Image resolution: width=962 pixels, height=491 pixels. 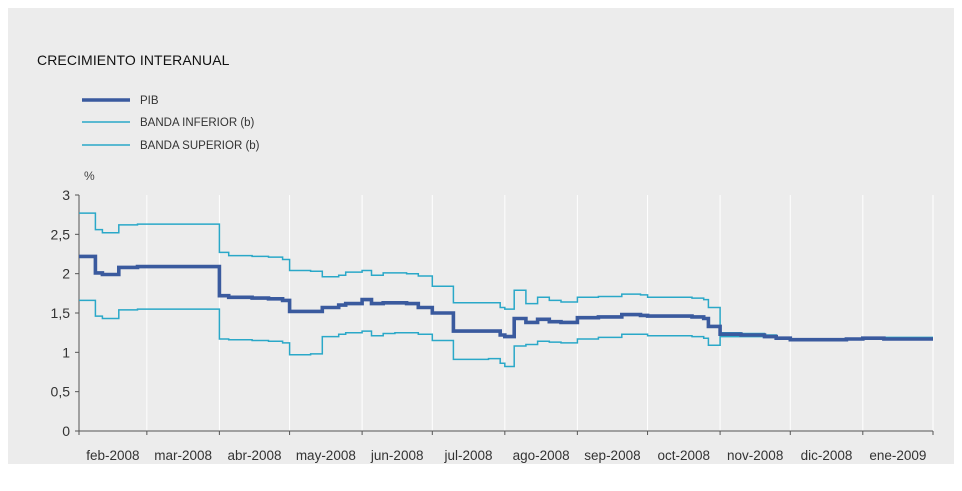 What do you see at coordinates (66, 274) in the screenshot?
I see `y-tick-label: 2` at bounding box center [66, 274].